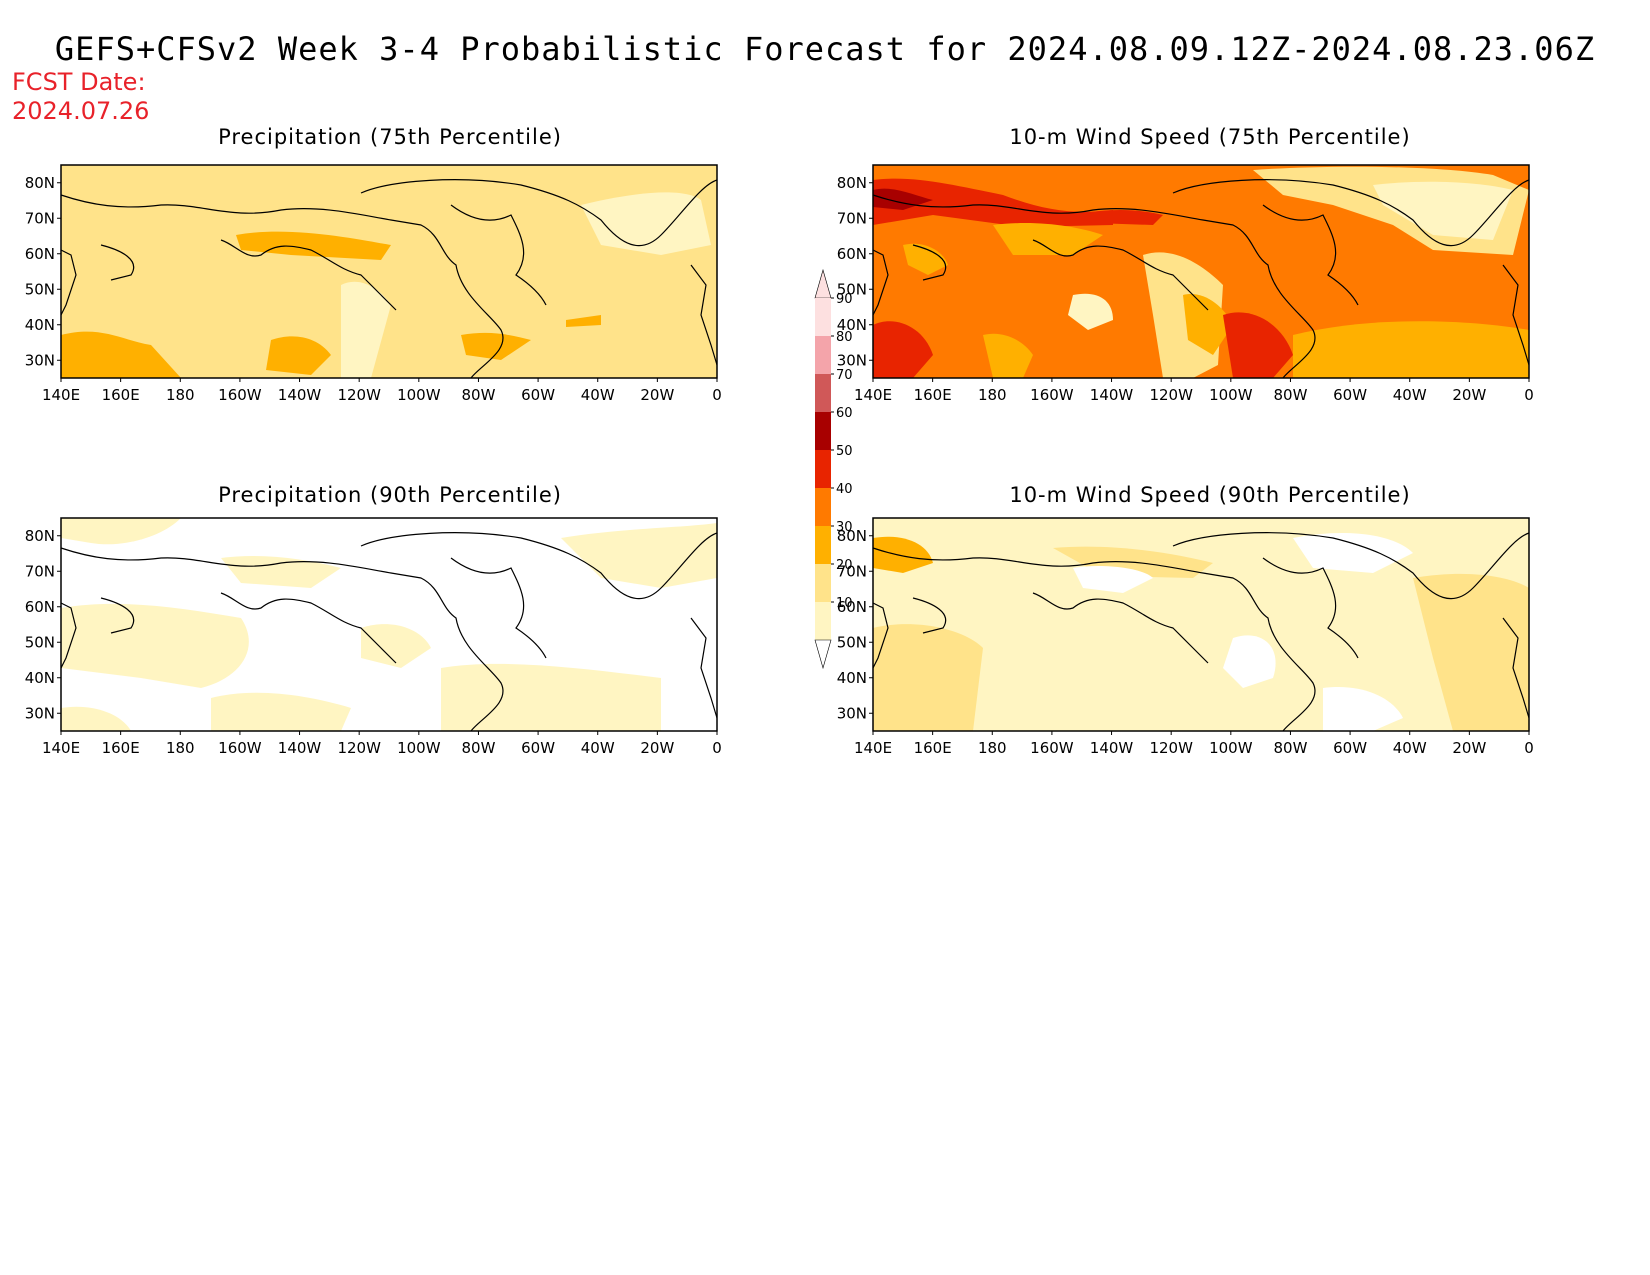 The height and width of the screenshot is (1275, 1650). I want to click on colorbar-label: 10, so click(844, 603).